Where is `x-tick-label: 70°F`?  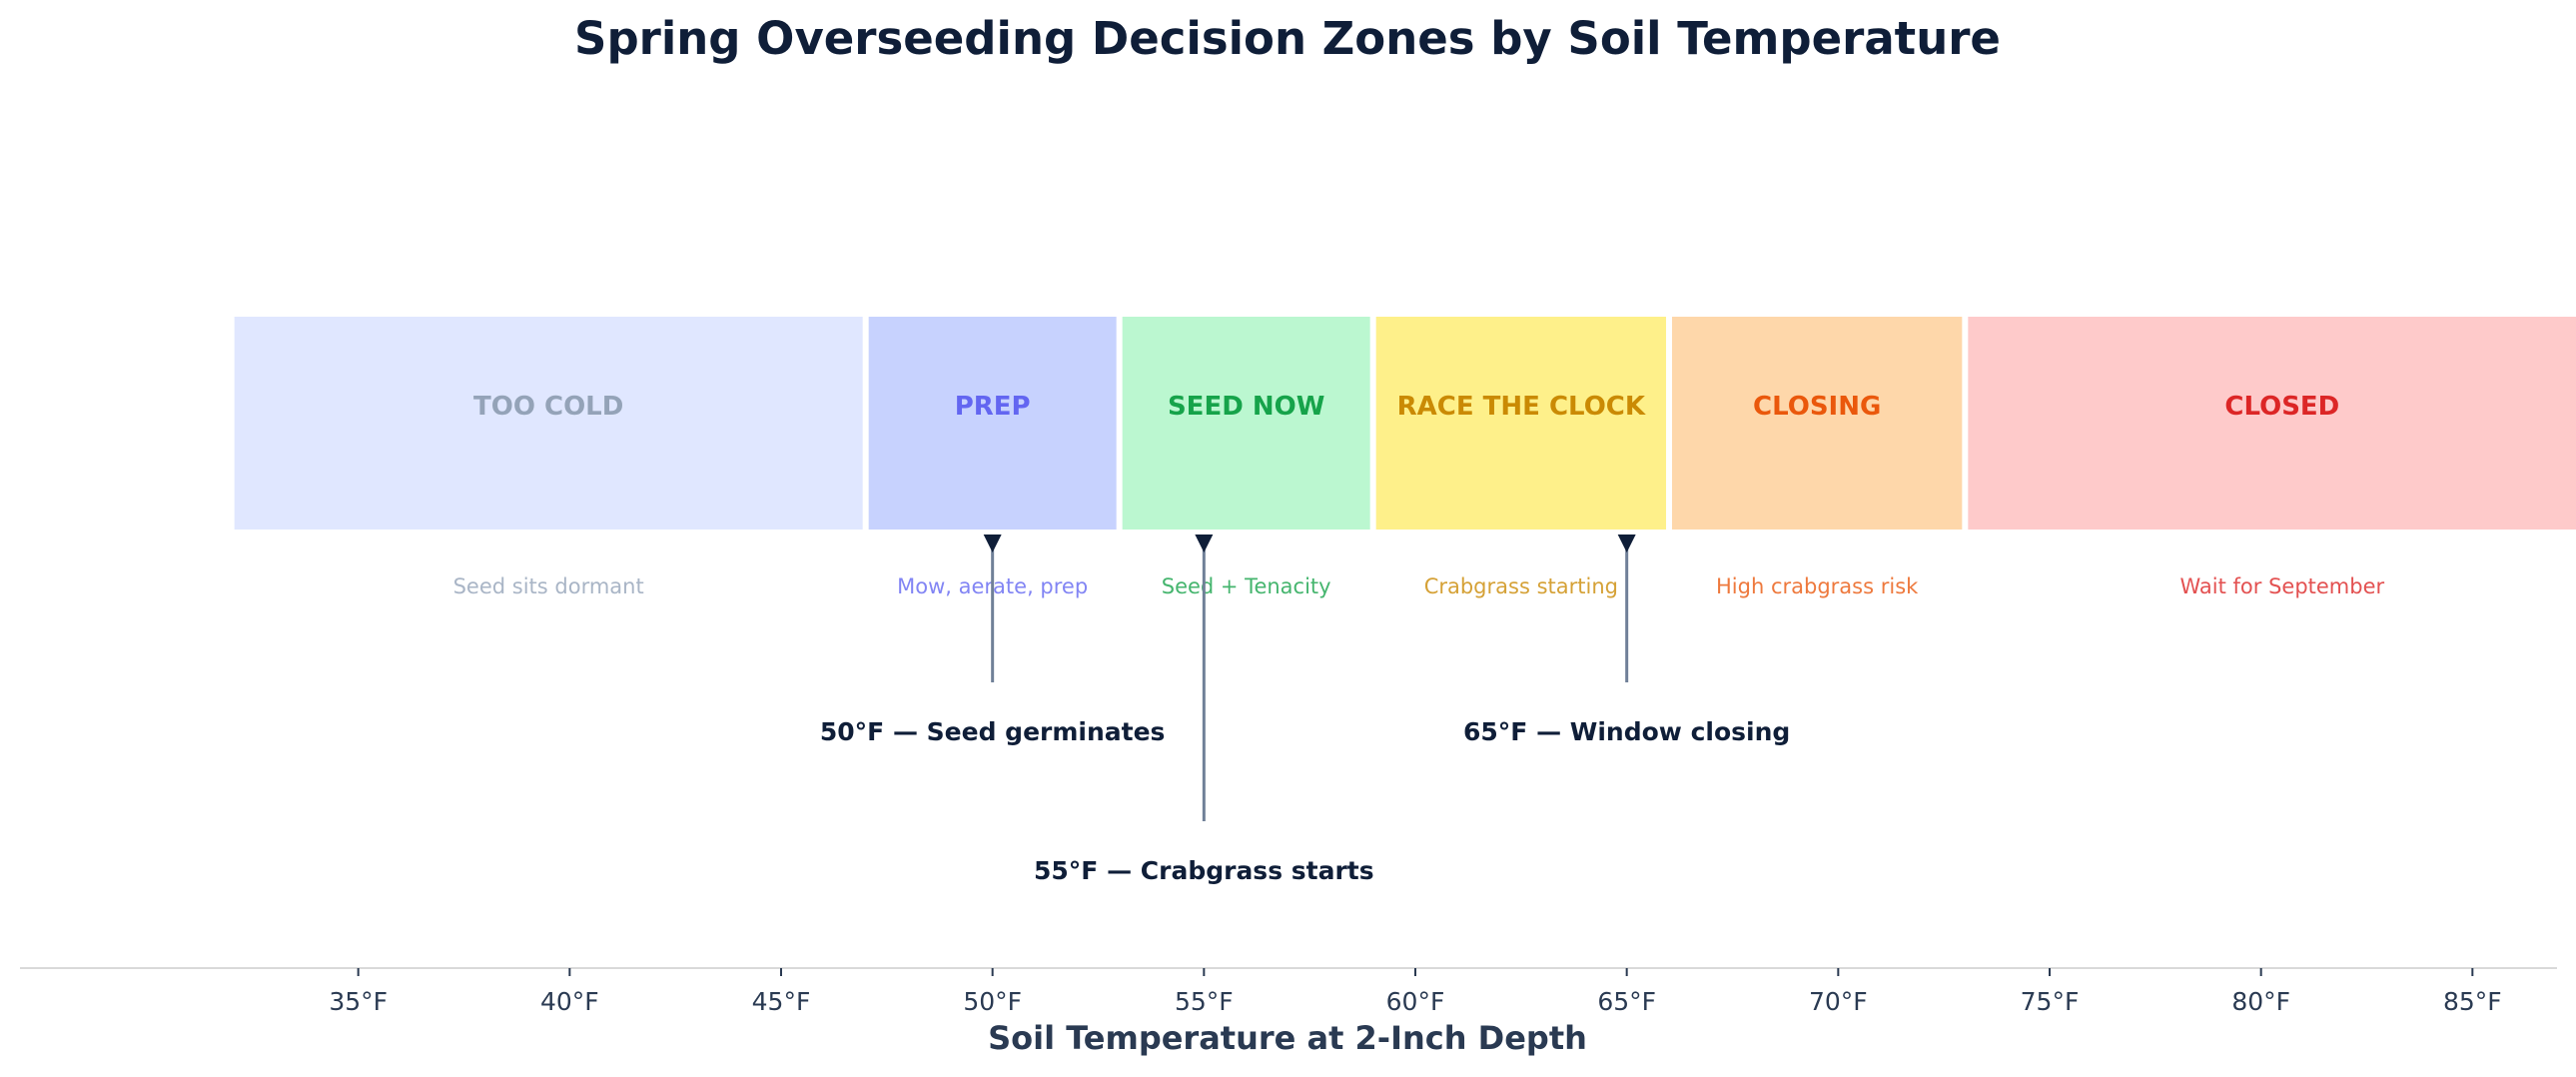 x-tick-label: 70°F is located at coordinates (1839, 1001).